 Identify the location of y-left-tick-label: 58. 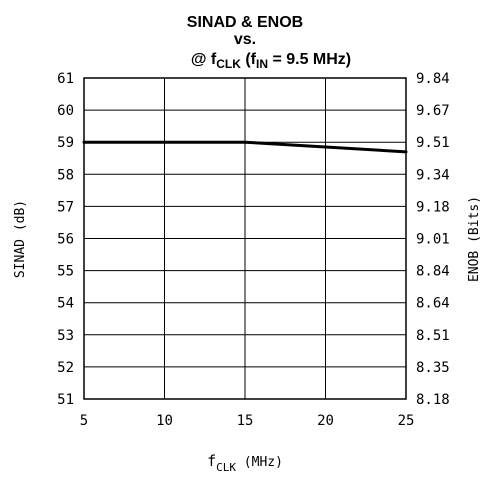
(65, 175).